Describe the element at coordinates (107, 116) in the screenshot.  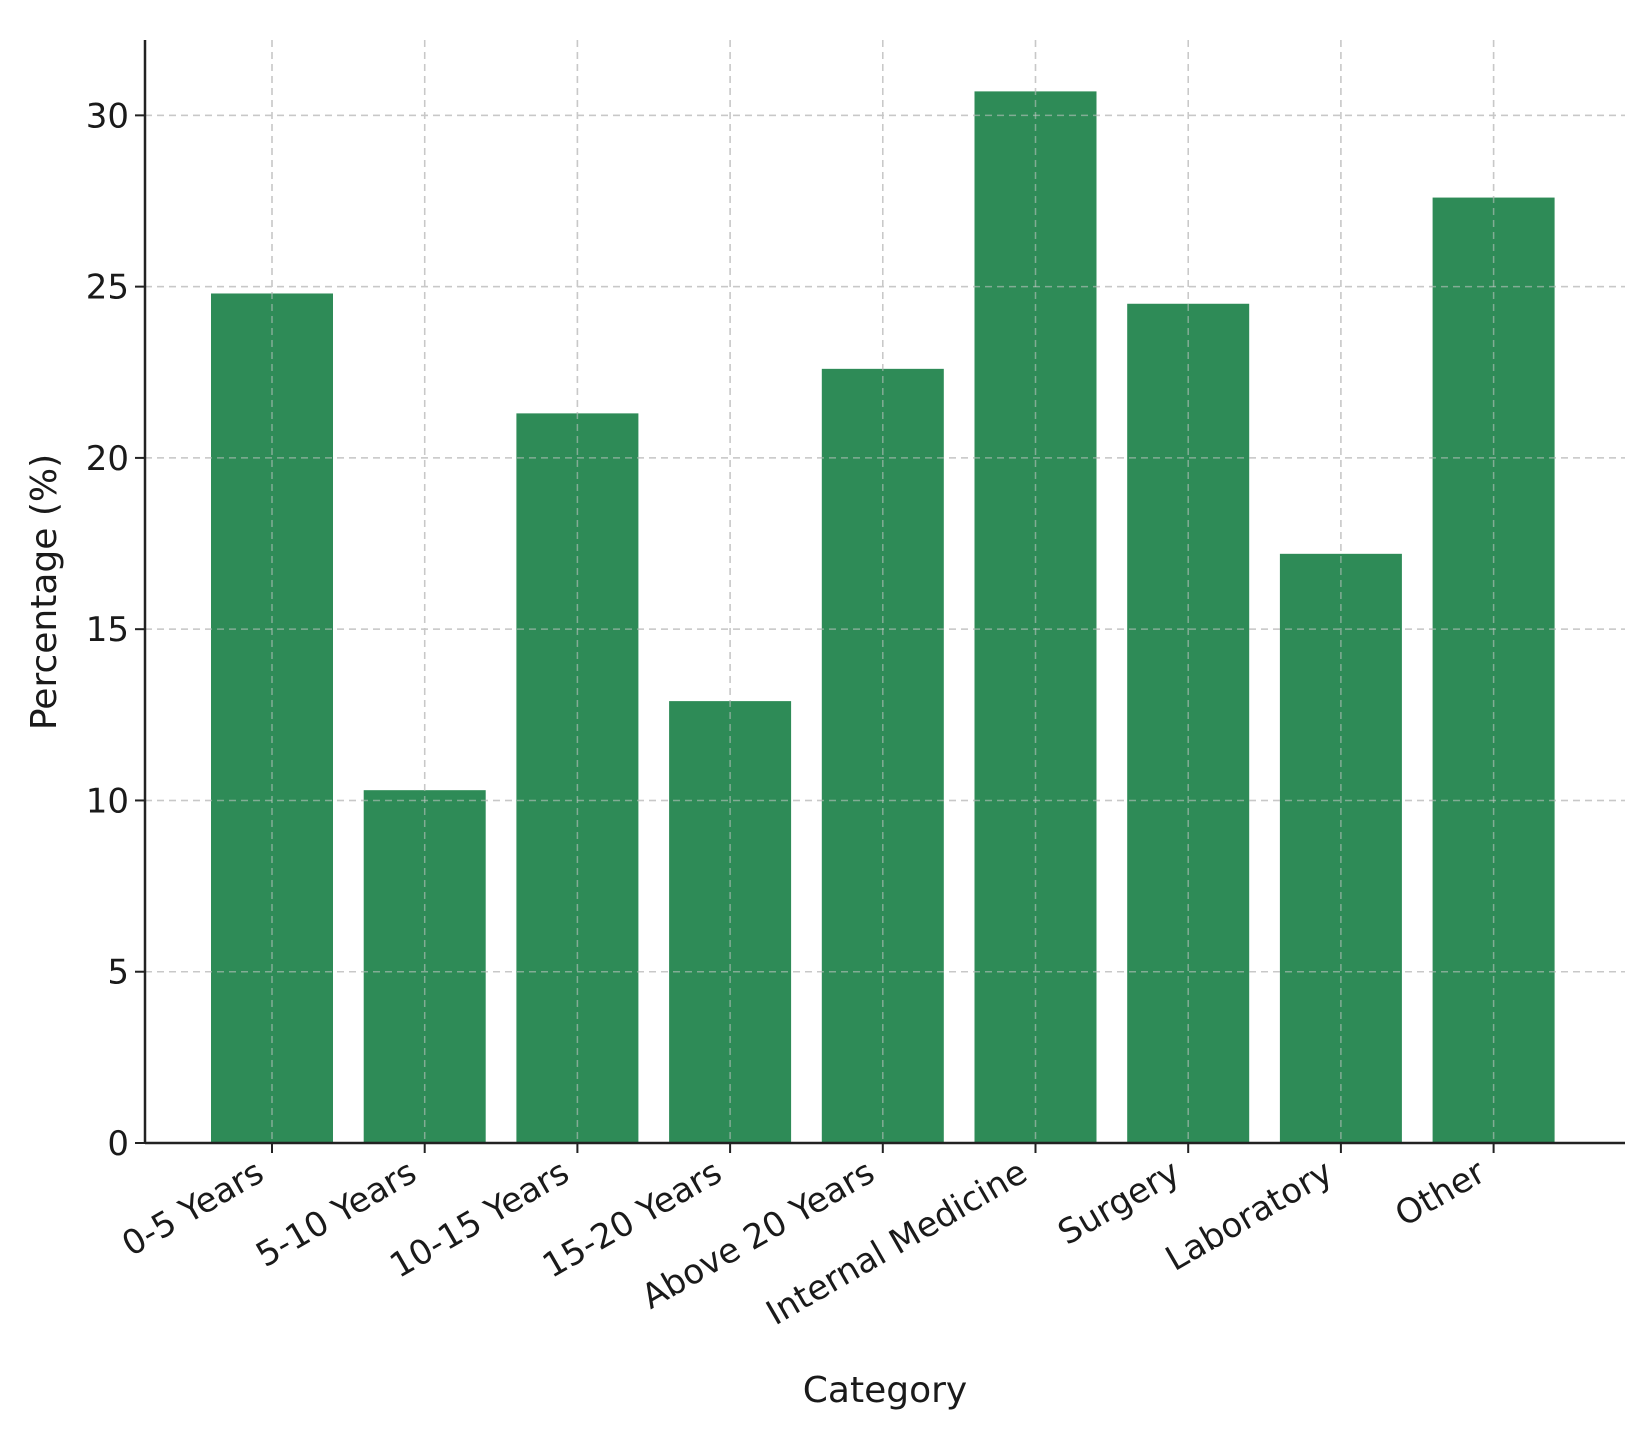
I see `y-tick-label: 30` at that location.